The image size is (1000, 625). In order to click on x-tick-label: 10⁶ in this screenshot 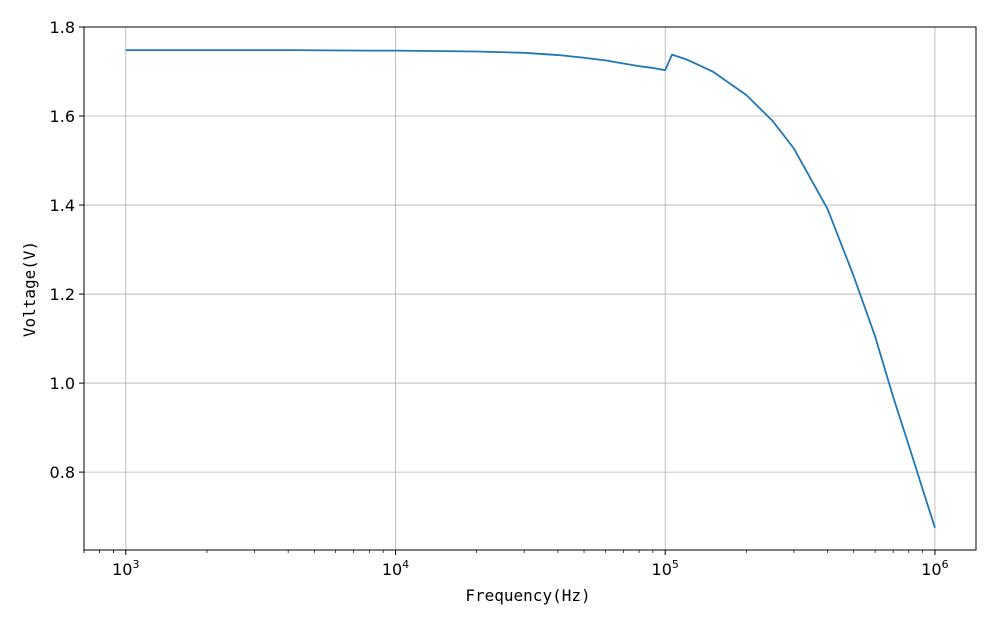, I will do `click(934, 568)`.